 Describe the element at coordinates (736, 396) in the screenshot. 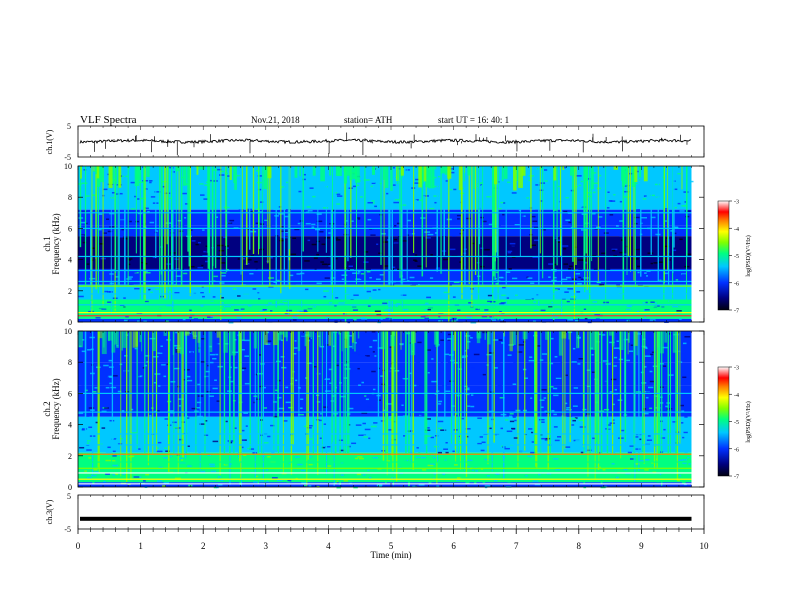

I see `colorbar-tick-label: -4` at that location.